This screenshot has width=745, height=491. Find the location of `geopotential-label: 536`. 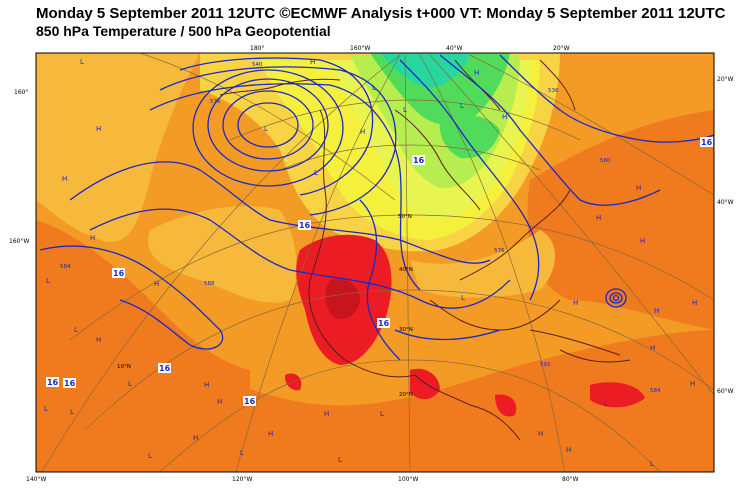

geopotential-label: 536 is located at coordinates (553, 91).